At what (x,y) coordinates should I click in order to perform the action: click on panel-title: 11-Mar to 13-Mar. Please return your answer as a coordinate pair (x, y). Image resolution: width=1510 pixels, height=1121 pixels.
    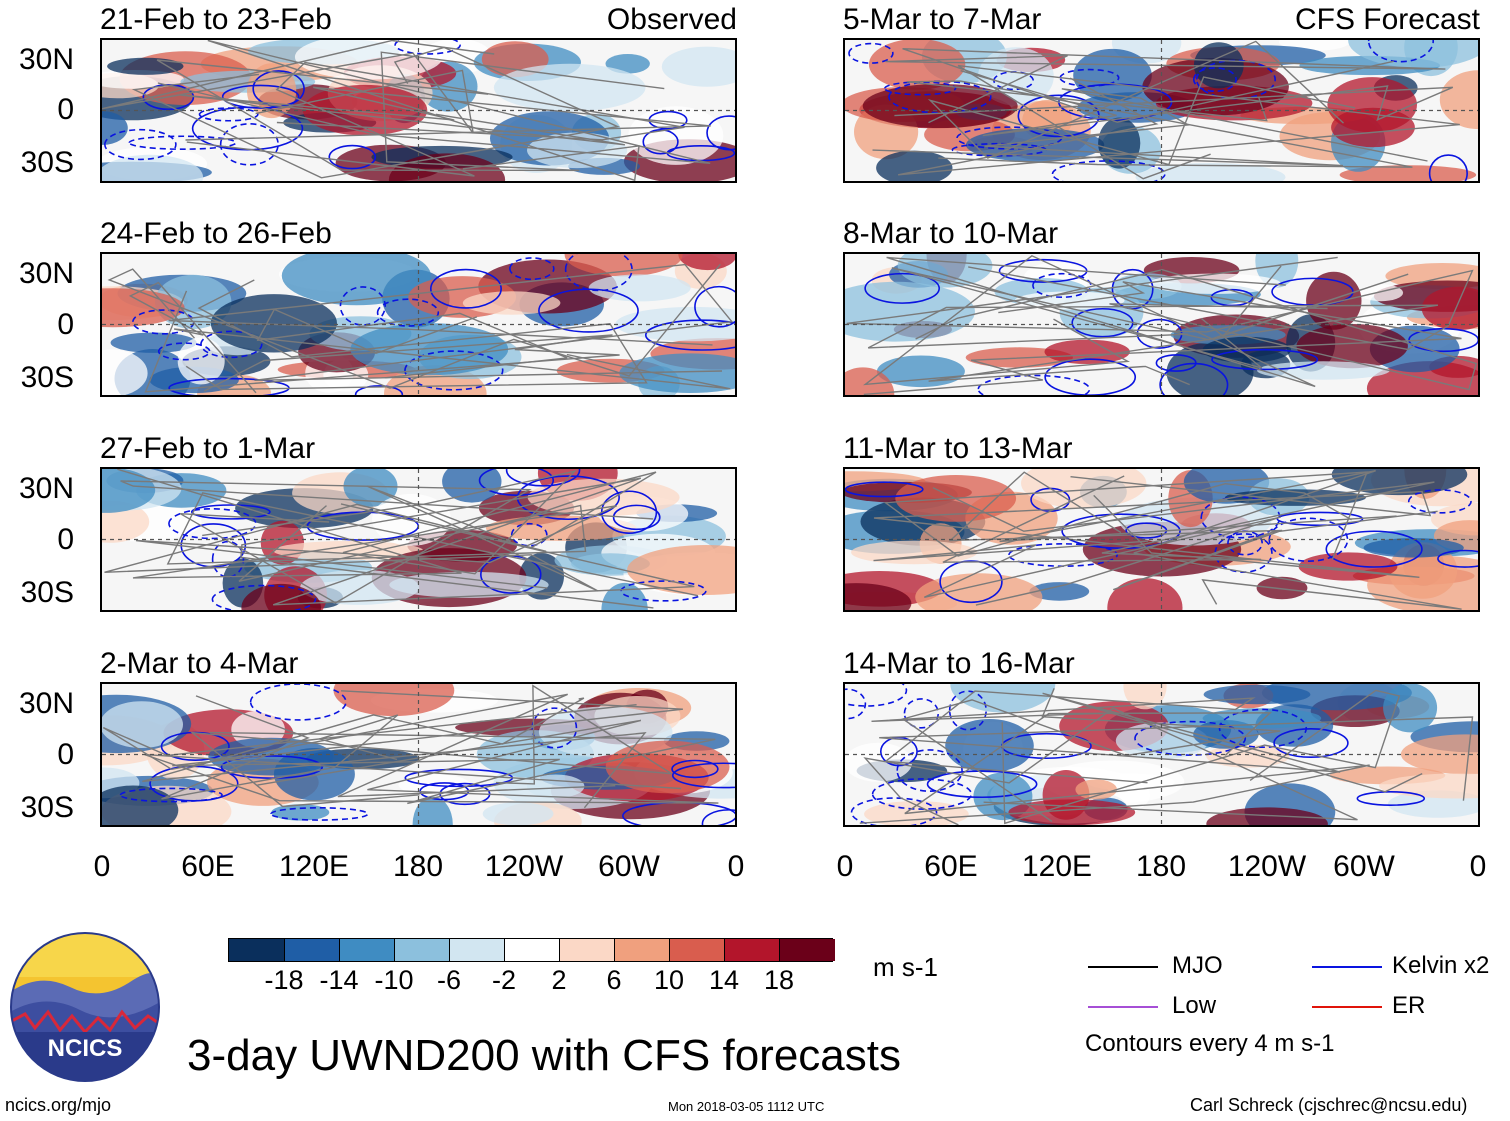
    Looking at the image, I should click on (958, 448).